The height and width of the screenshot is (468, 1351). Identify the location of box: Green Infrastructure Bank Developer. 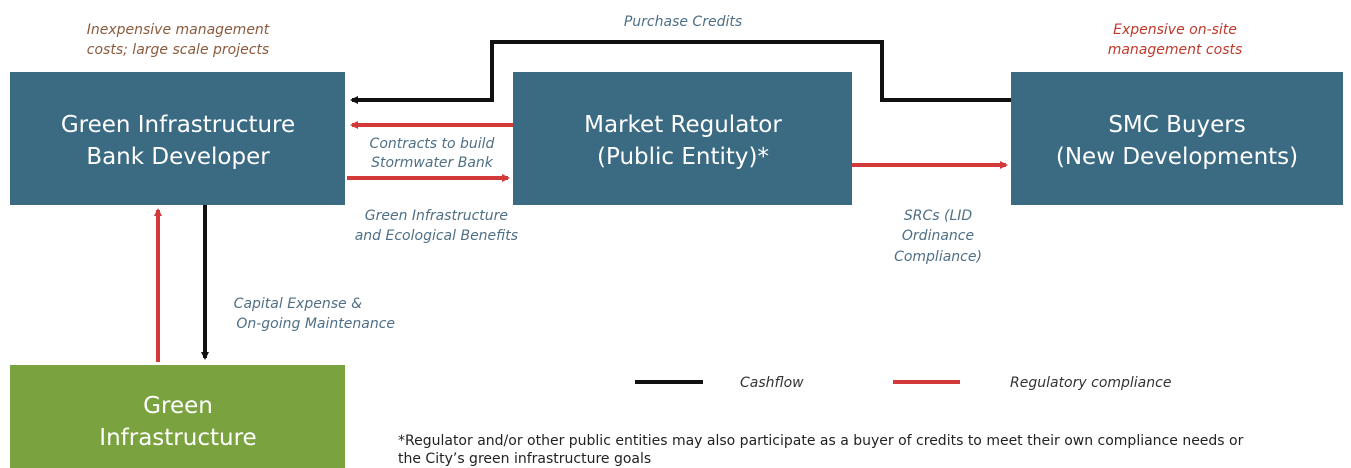
(177, 138).